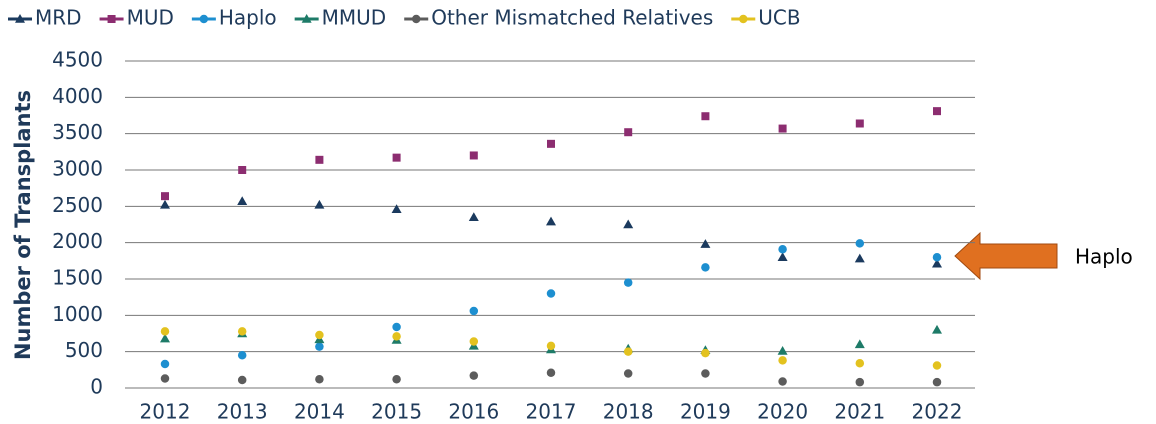 The width and height of the screenshot is (1156, 424). I want to click on legend-label: MMUD, so click(354, 18).